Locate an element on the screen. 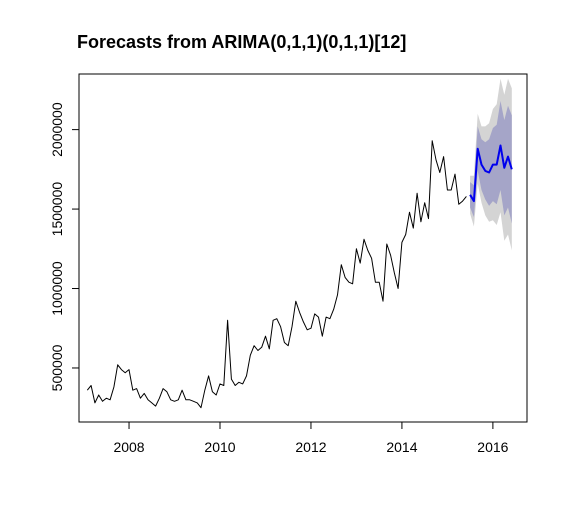  x-tick-label: 2014 is located at coordinates (401, 447).